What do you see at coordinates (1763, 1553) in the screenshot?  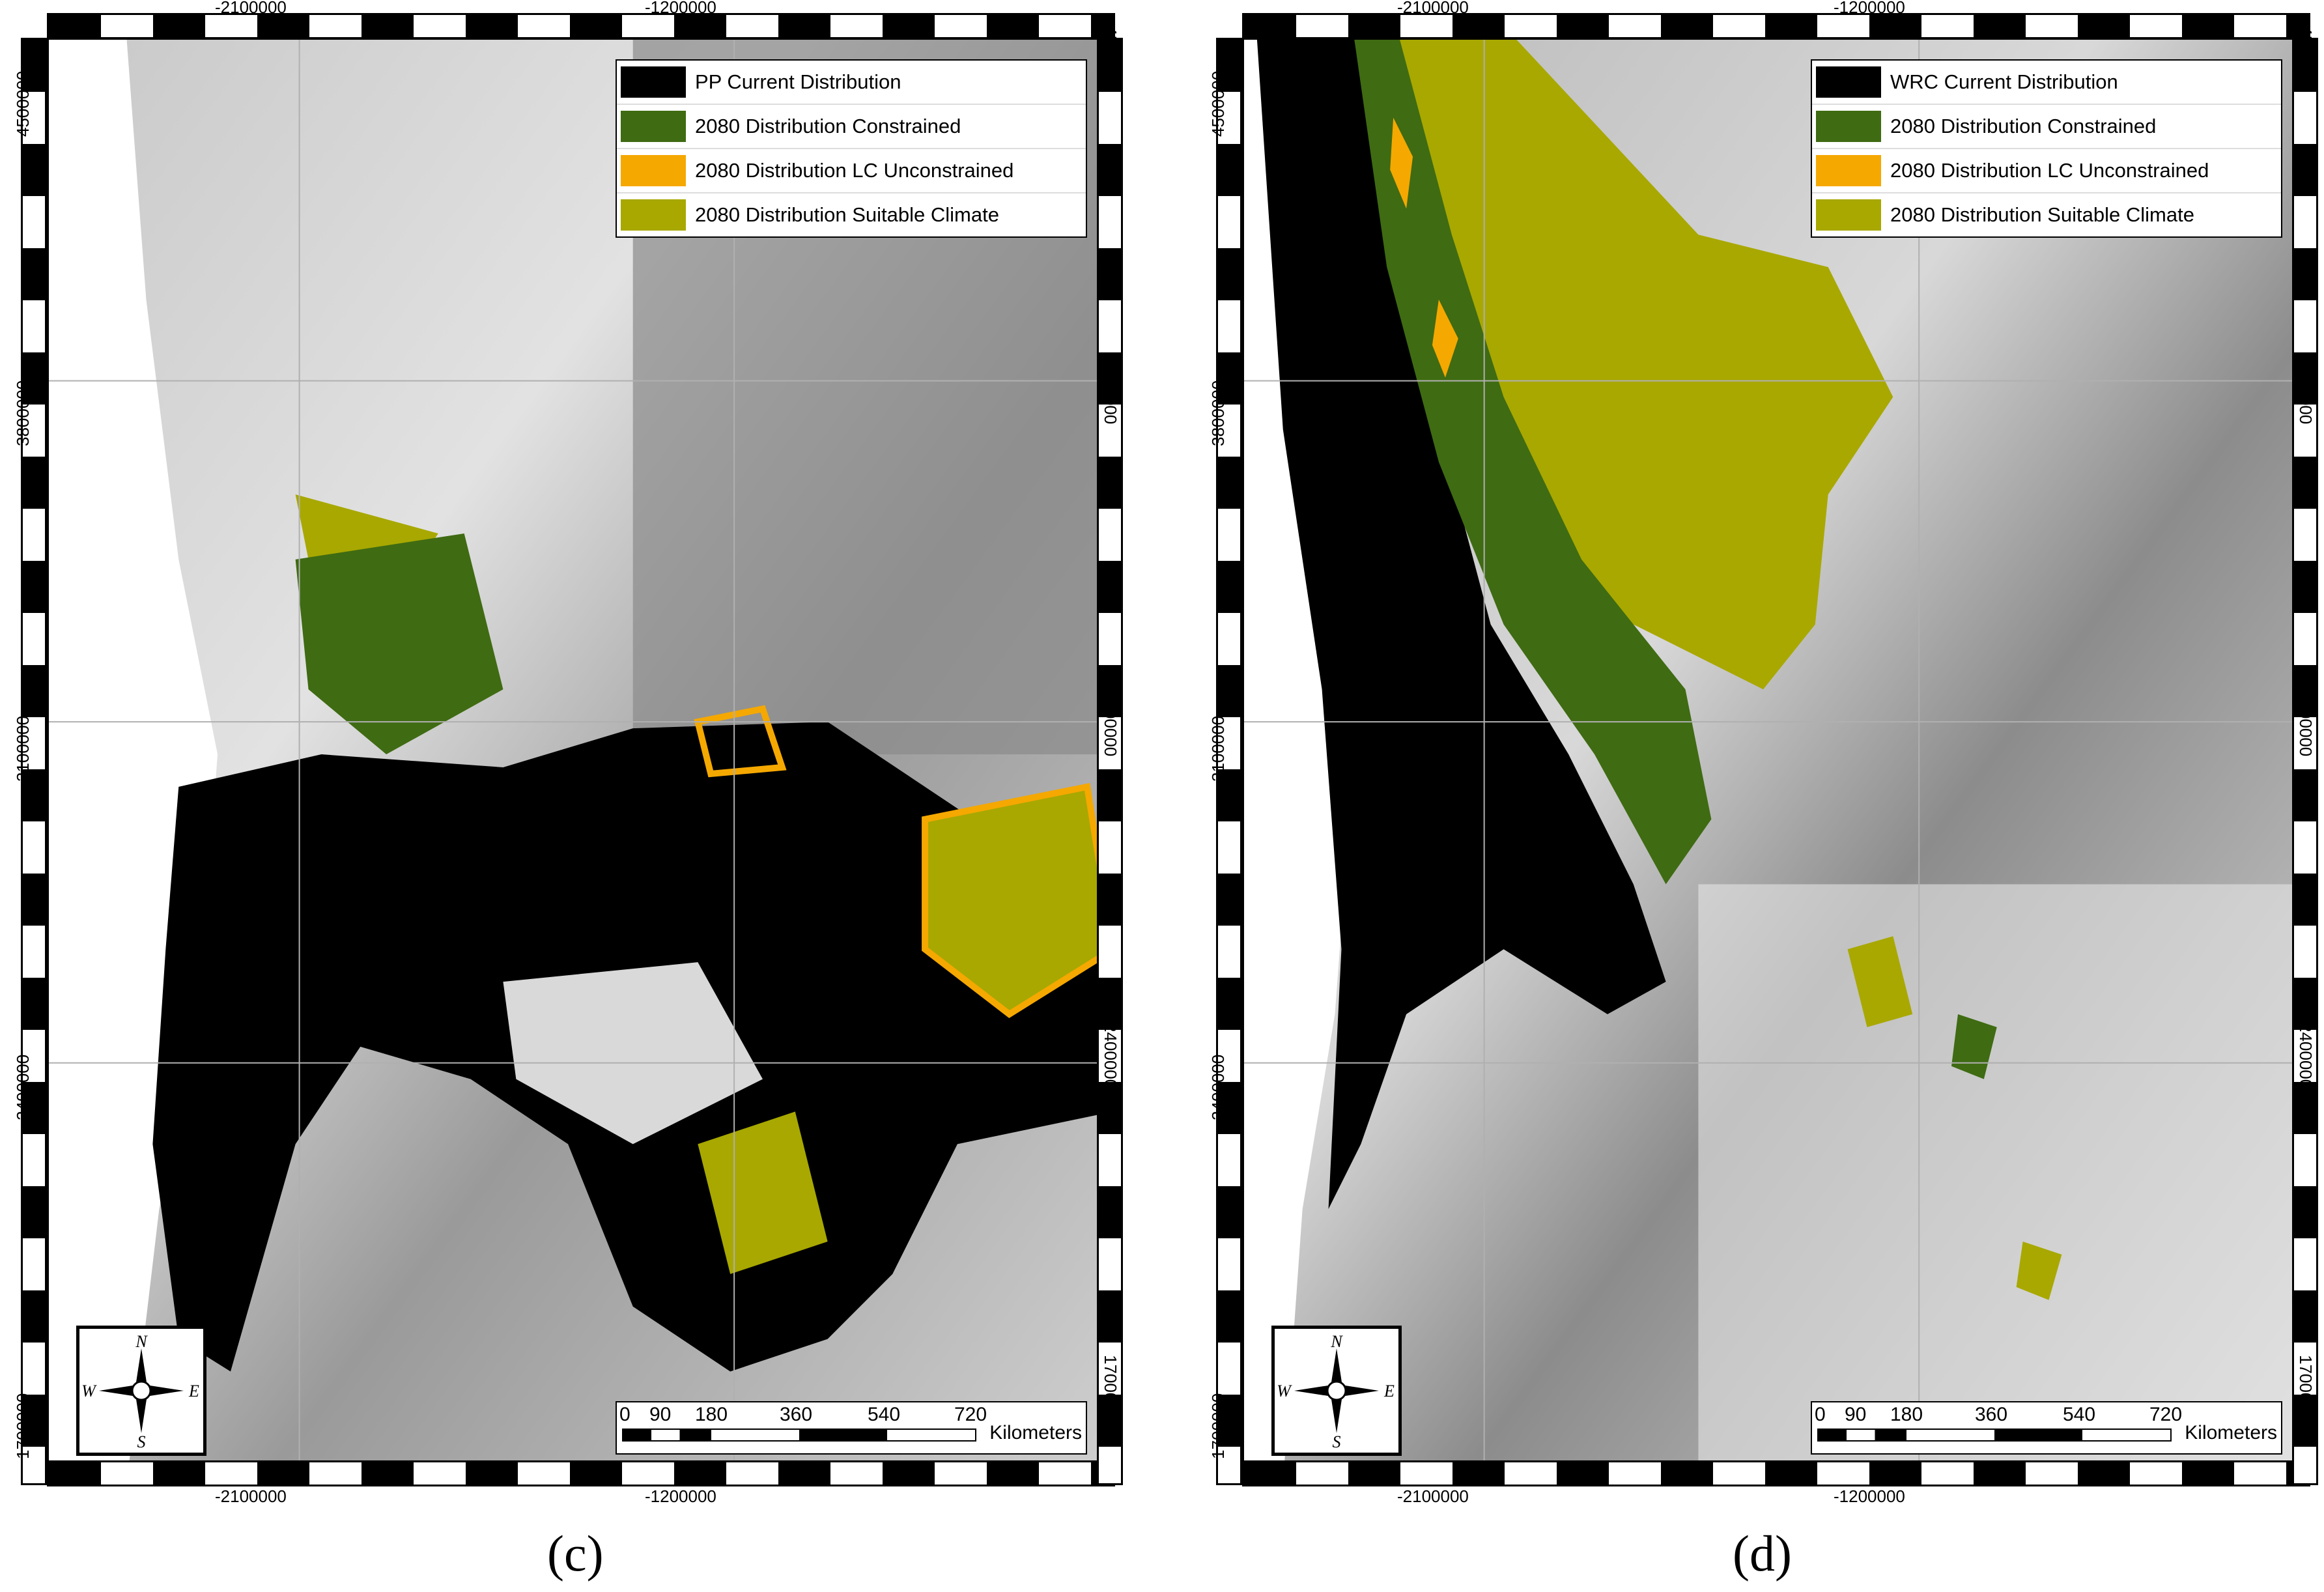 I see `panel-label: (d)` at bounding box center [1763, 1553].